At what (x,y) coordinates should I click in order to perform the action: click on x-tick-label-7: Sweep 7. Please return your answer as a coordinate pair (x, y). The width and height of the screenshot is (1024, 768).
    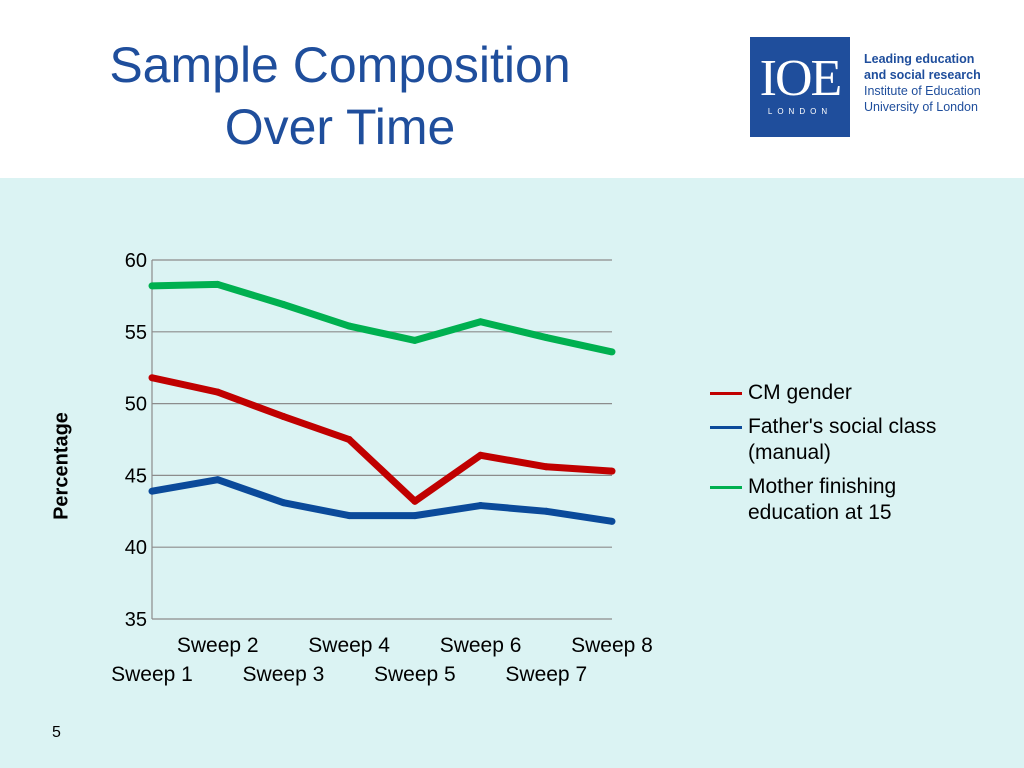
    Looking at the image, I should click on (546, 674).